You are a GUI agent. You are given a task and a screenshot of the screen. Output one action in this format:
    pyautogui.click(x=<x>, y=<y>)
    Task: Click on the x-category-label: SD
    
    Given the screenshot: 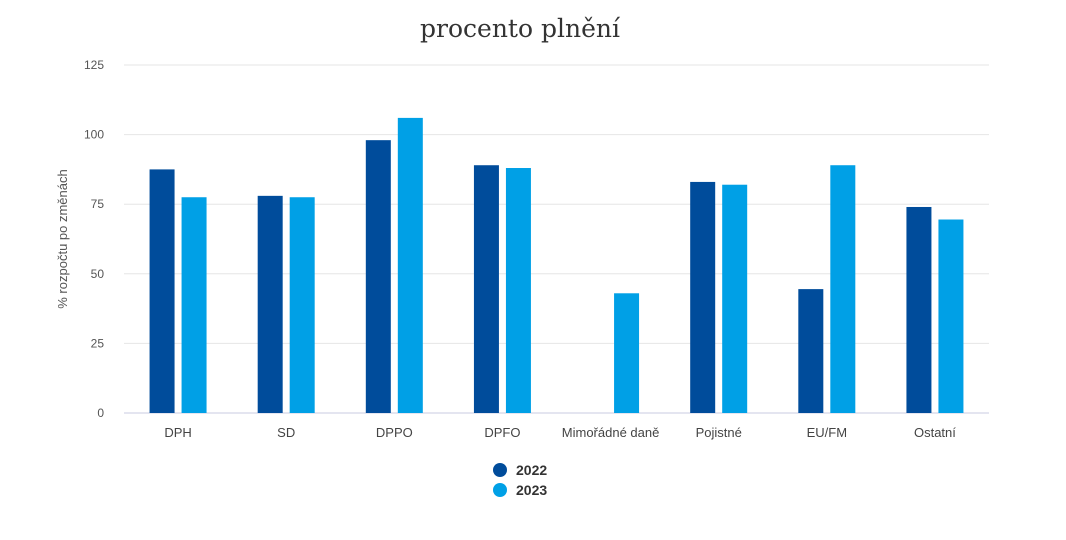 What is the action you would take?
    pyautogui.click(x=286, y=432)
    